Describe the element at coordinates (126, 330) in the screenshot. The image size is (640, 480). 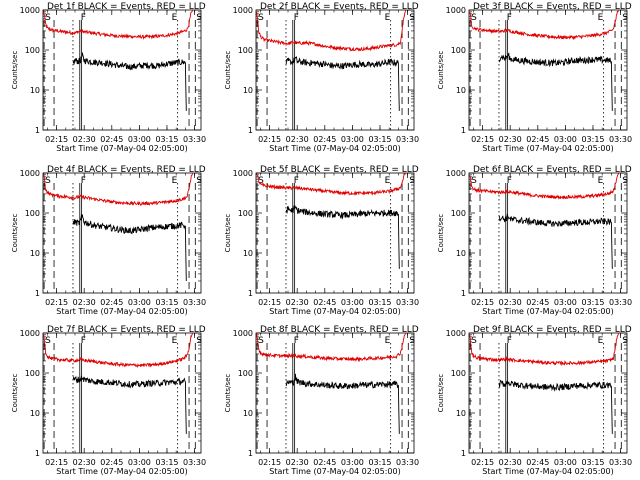
I see `panel-title: Det 7f BLACK = Events, RED = LLD` at that location.